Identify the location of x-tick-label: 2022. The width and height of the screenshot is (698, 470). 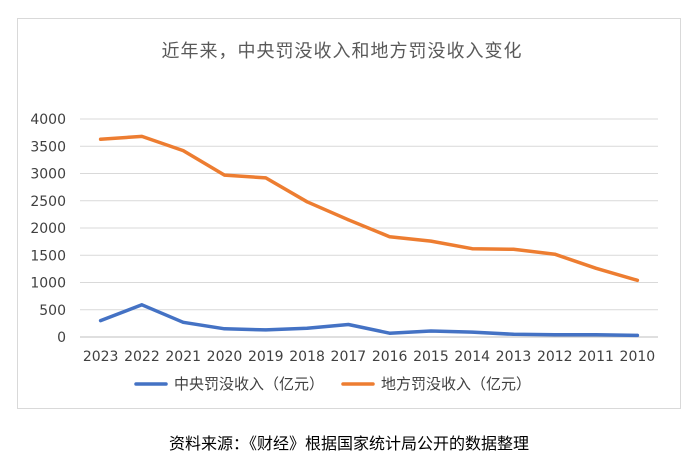
(142, 357).